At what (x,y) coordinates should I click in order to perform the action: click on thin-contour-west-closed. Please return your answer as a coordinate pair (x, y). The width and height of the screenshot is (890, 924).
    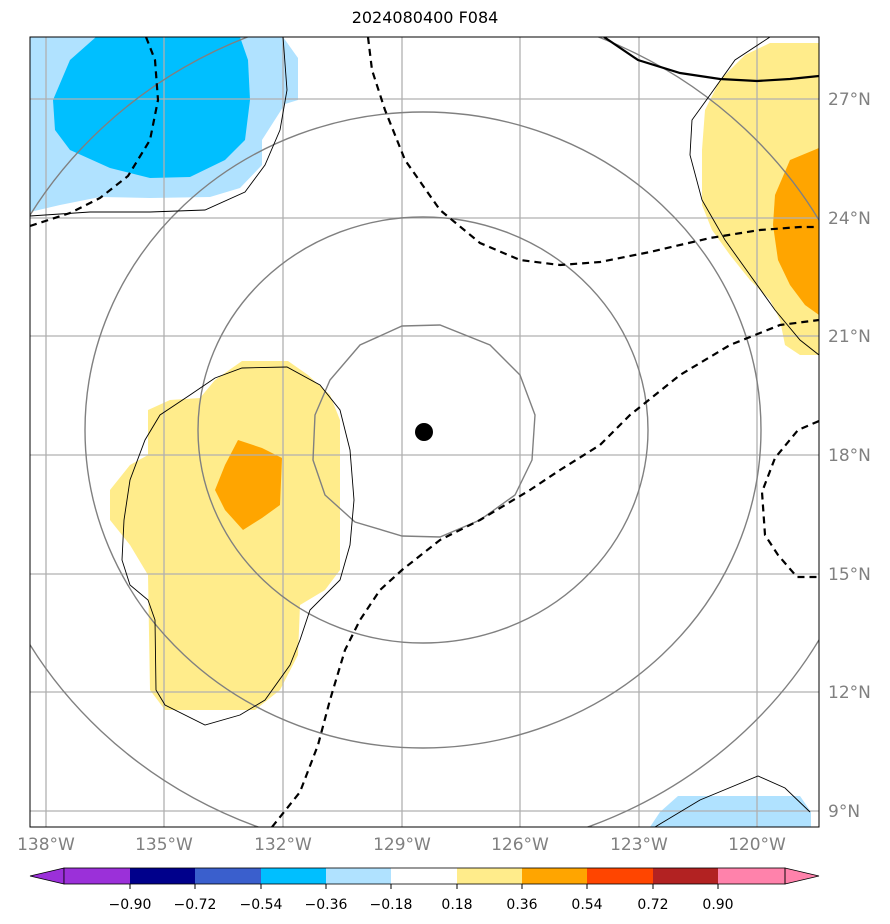
    Looking at the image, I should click on (238, 546).